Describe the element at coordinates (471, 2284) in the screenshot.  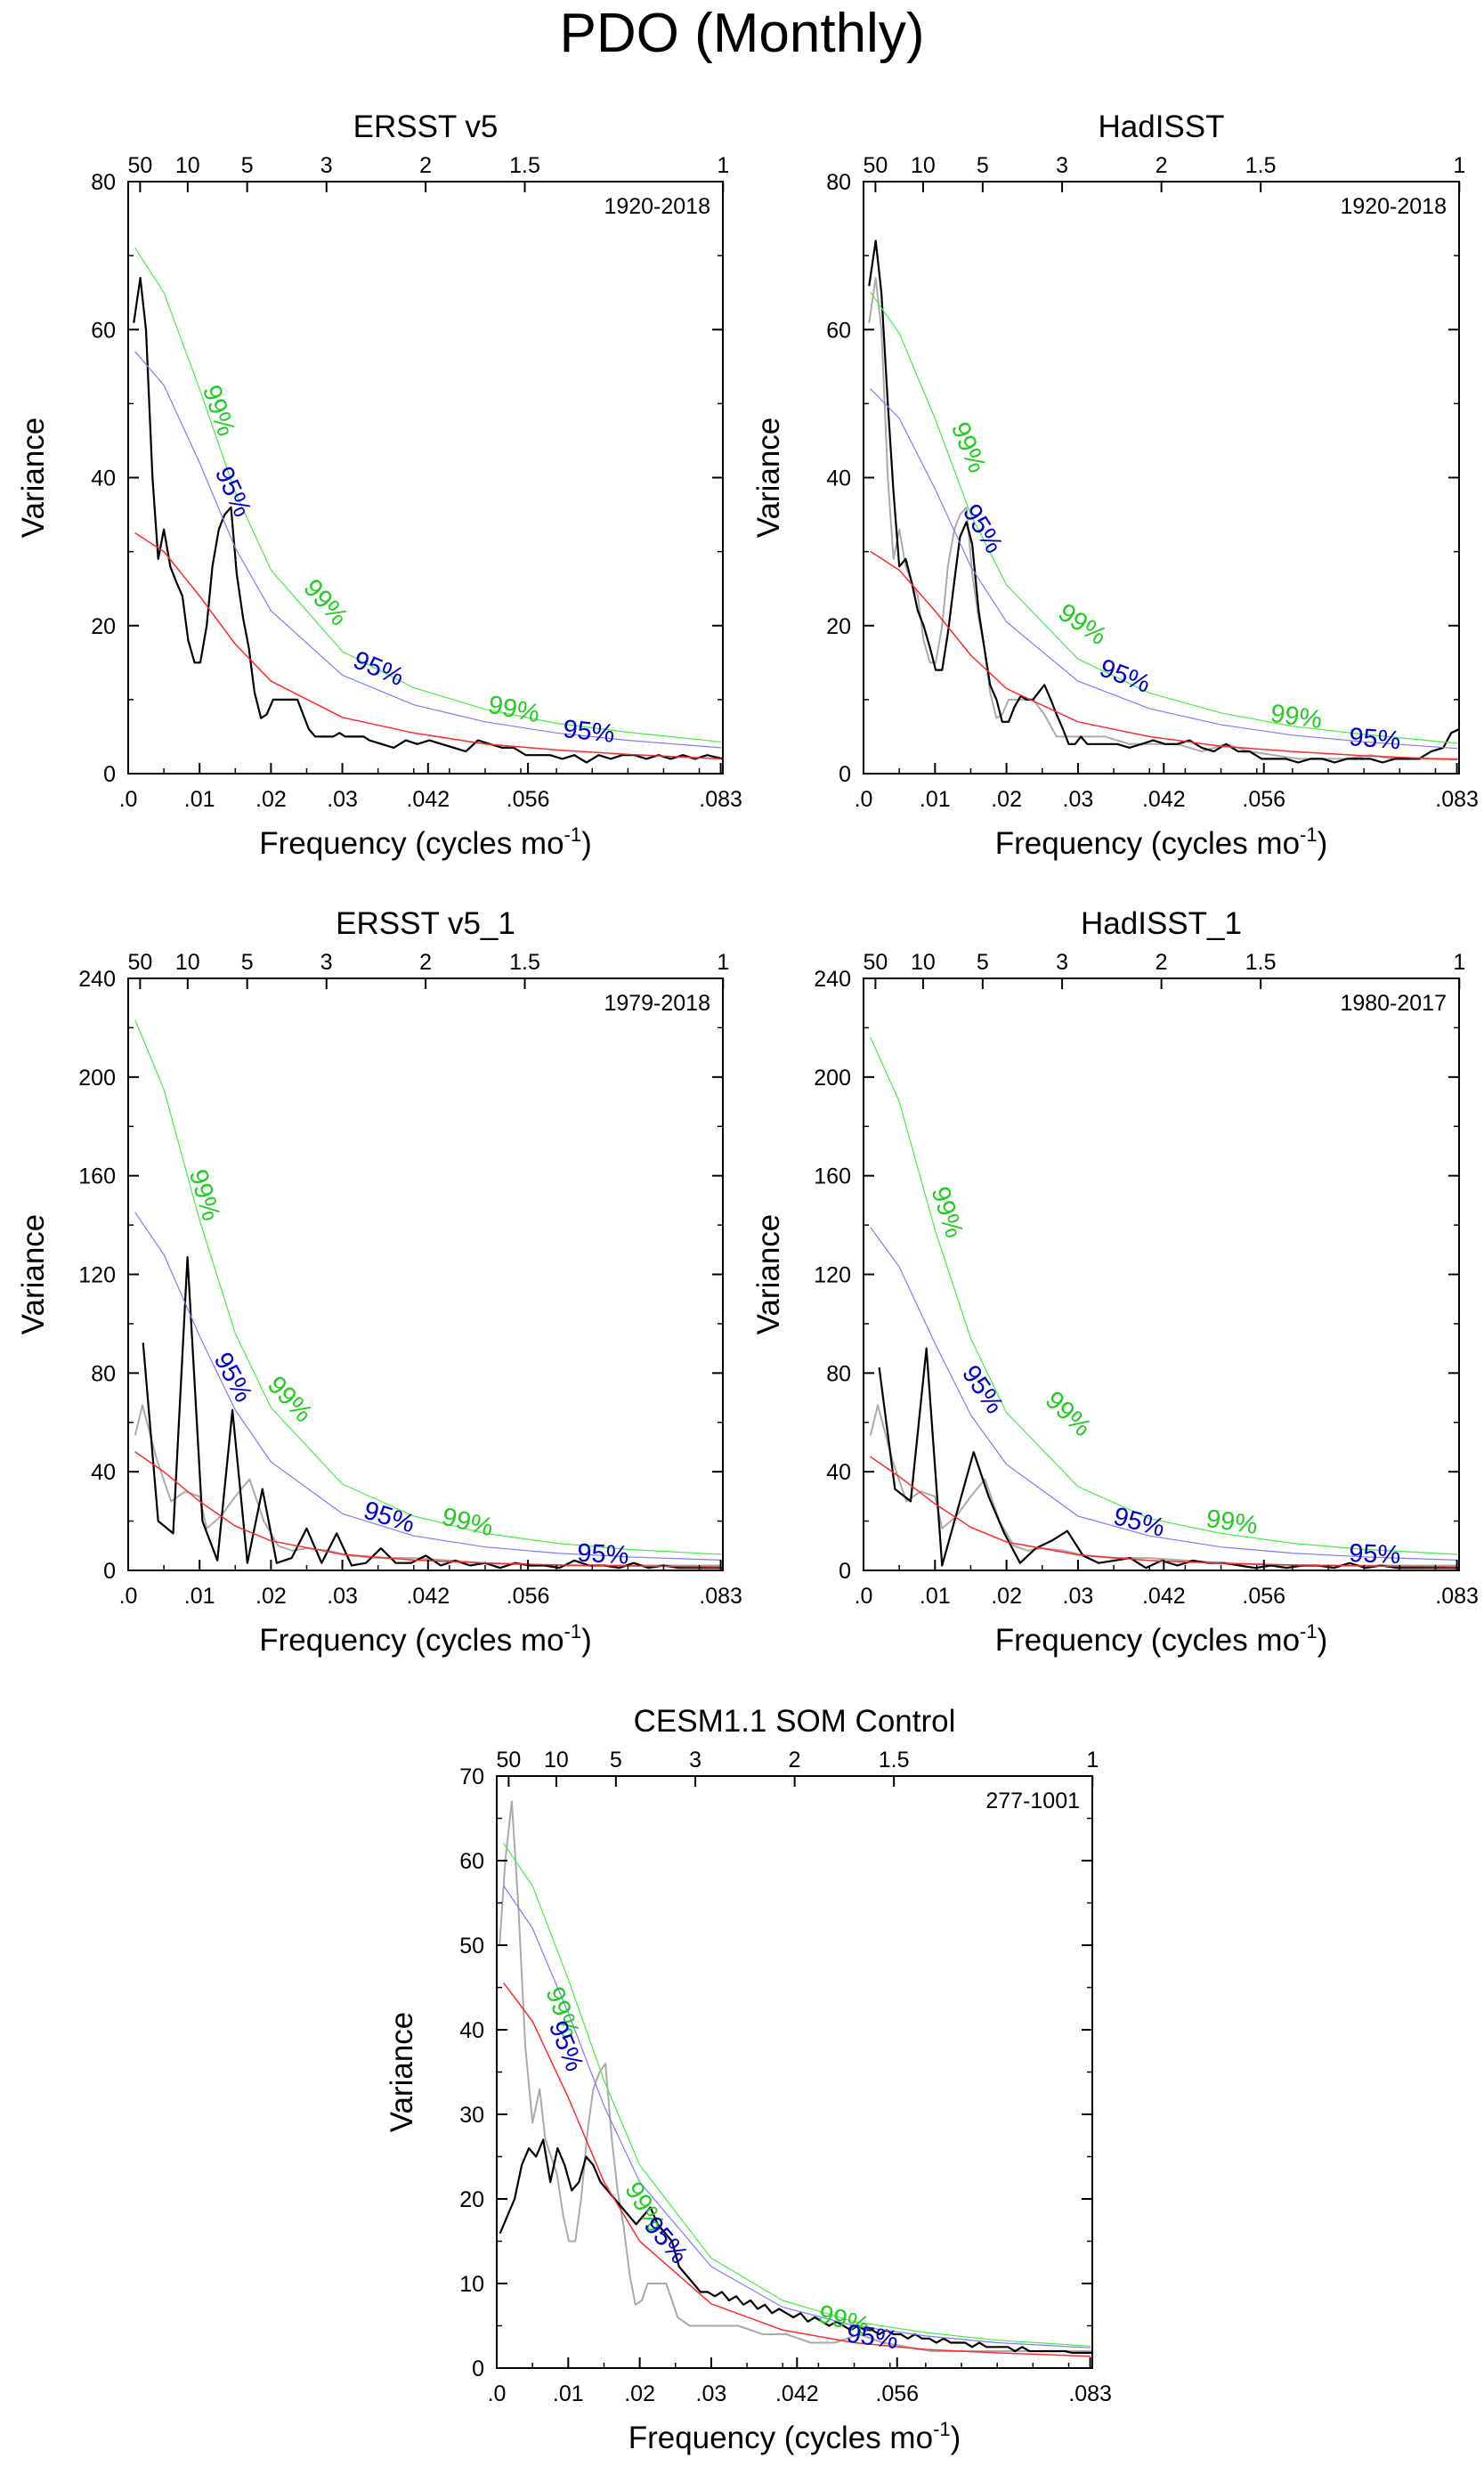
I see `y-tick-label: 10` at that location.